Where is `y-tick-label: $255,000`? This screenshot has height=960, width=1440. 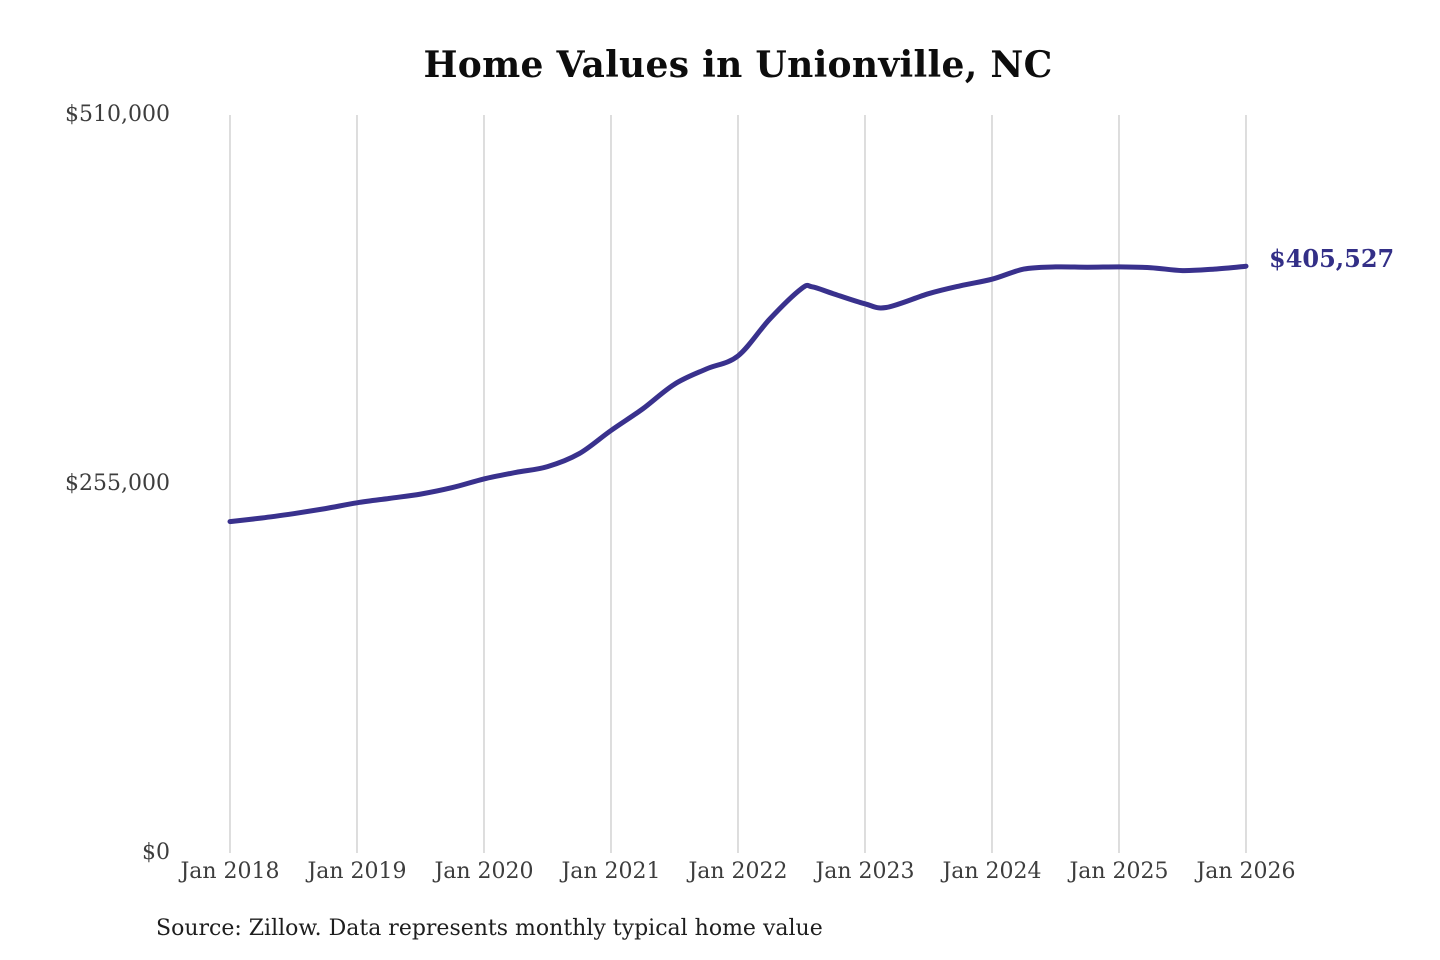
y-tick-label: $255,000 is located at coordinates (117, 483).